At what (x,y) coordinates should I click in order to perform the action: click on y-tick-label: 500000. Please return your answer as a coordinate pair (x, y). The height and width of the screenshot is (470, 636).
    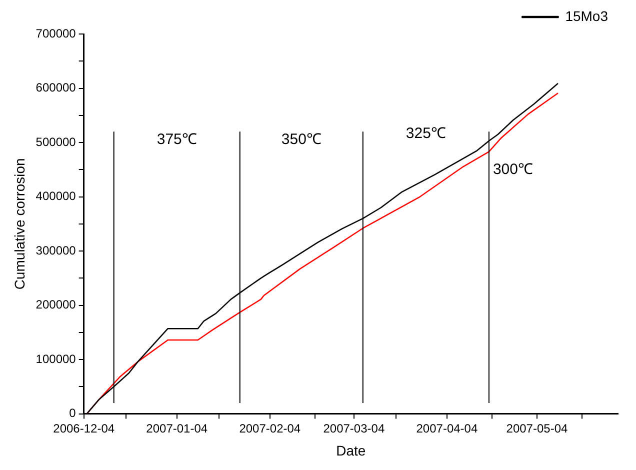
    Looking at the image, I should click on (56, 141).